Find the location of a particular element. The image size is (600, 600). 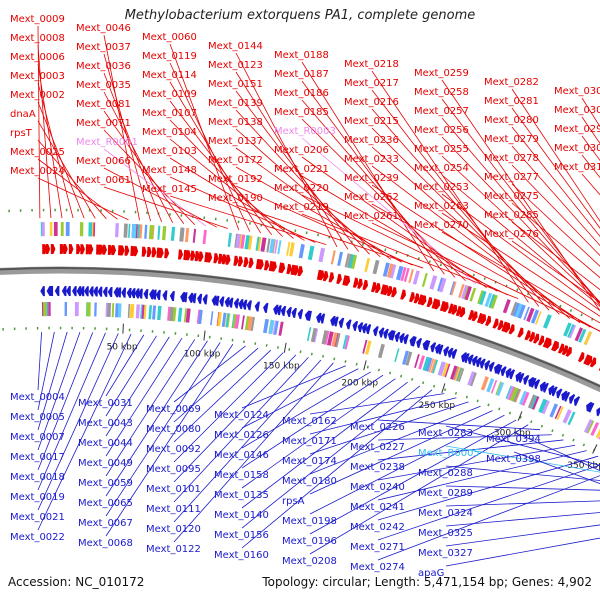

reverse-gene-label: Mext_0122 is located at coordinates (173, 549).